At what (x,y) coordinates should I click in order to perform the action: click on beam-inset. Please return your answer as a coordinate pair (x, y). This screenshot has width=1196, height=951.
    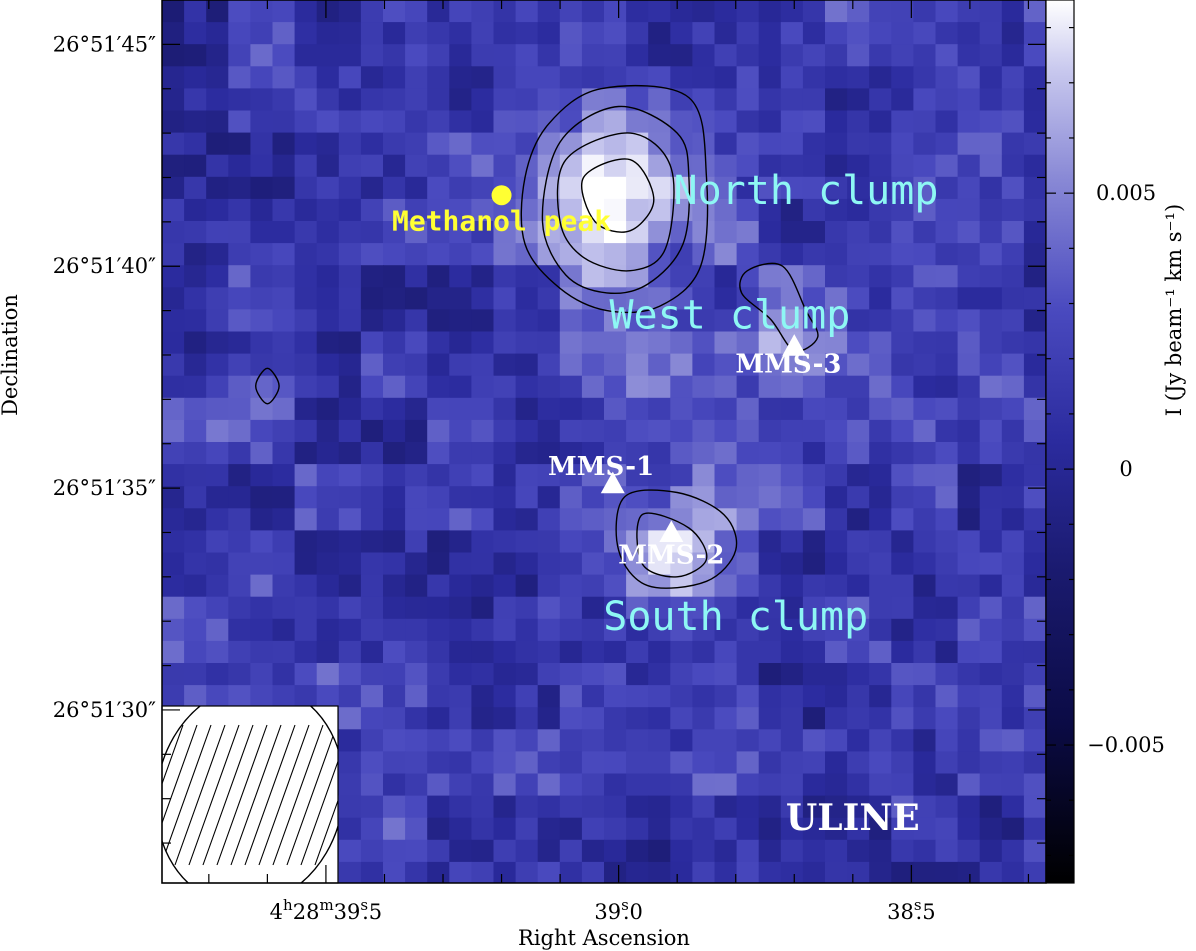
    Looking at the image, I should click on (250, 794).